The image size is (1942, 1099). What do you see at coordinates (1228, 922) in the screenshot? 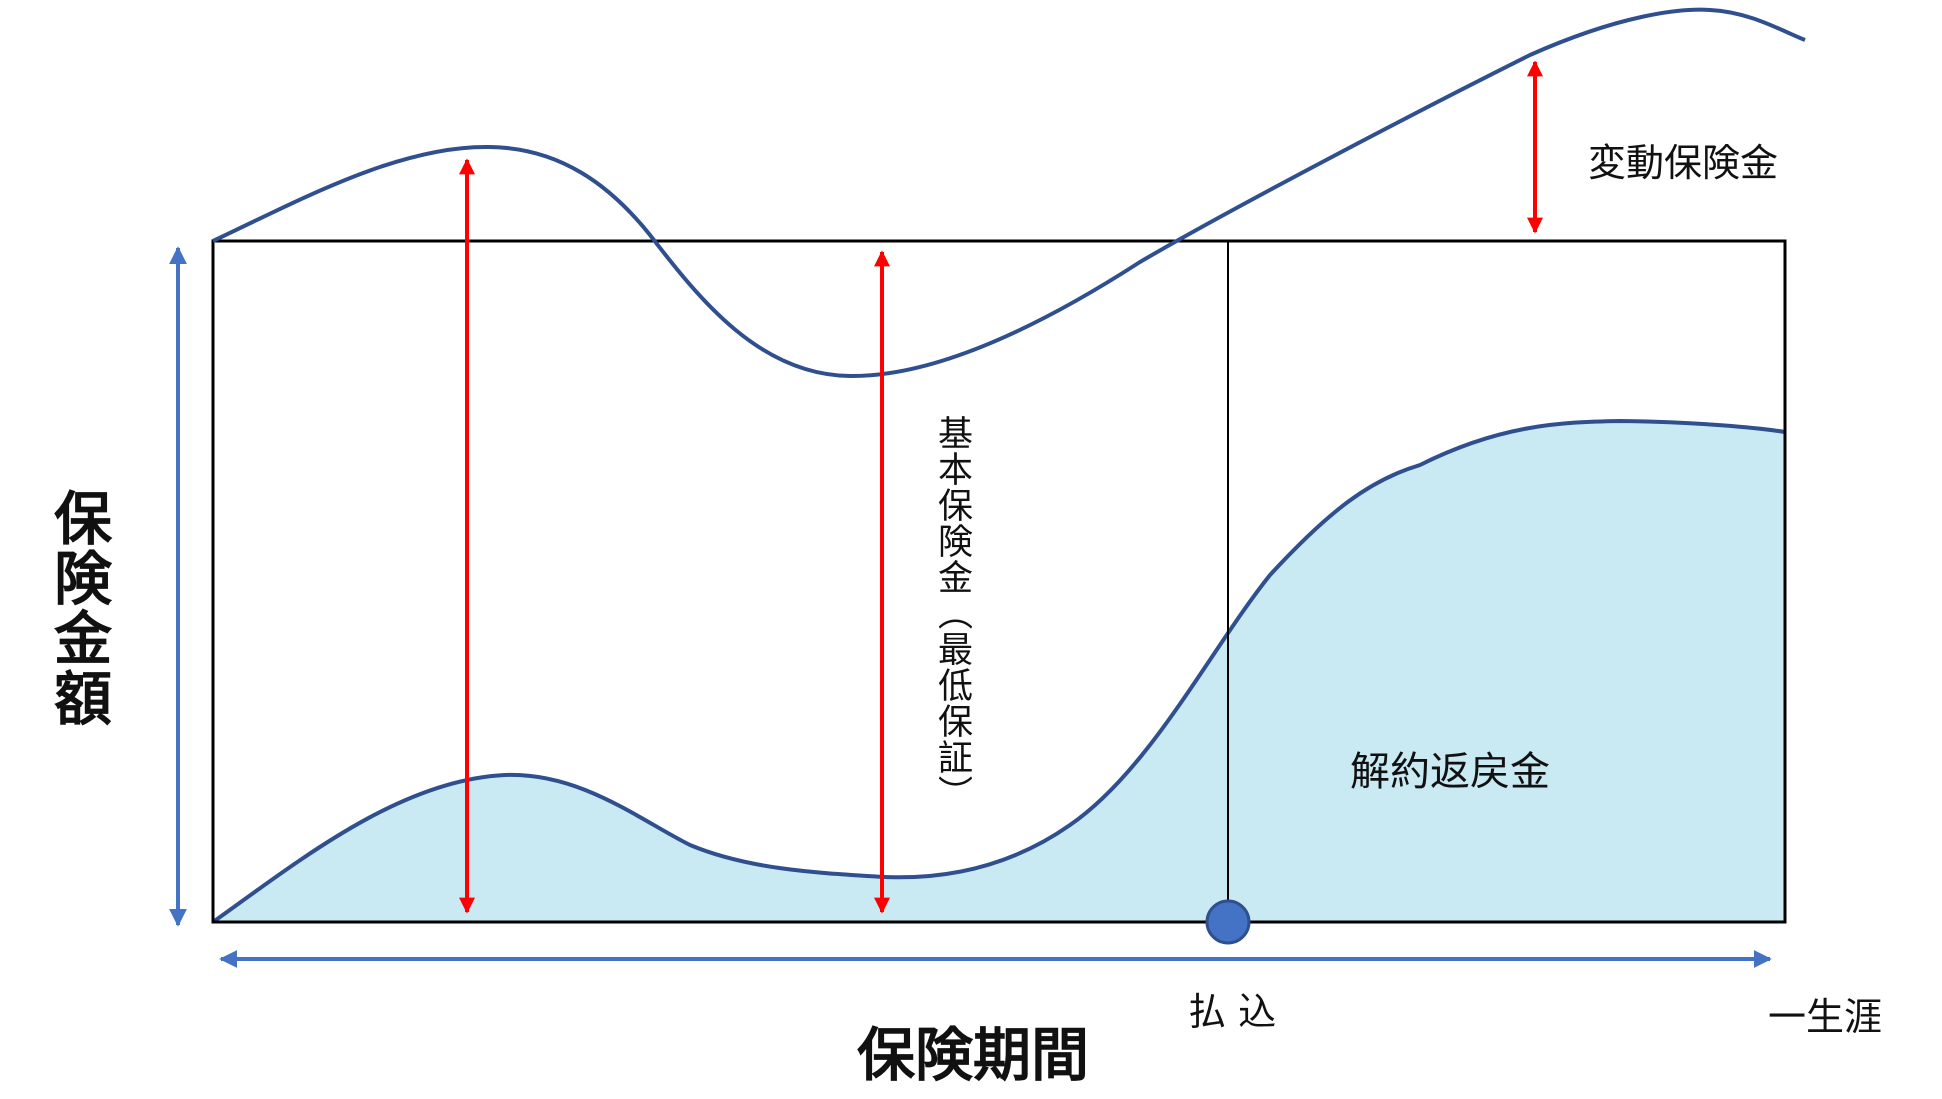
I see `payment-marker` at bounding box center [1228, 922].